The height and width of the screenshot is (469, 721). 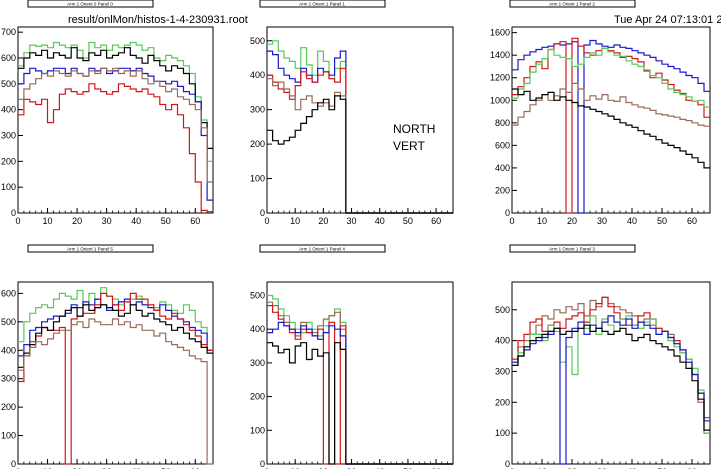 What do you see at coordinates (502, 123) in the screenshot?
I see `y-tick-label: 800` at bounding box center [502, 123].